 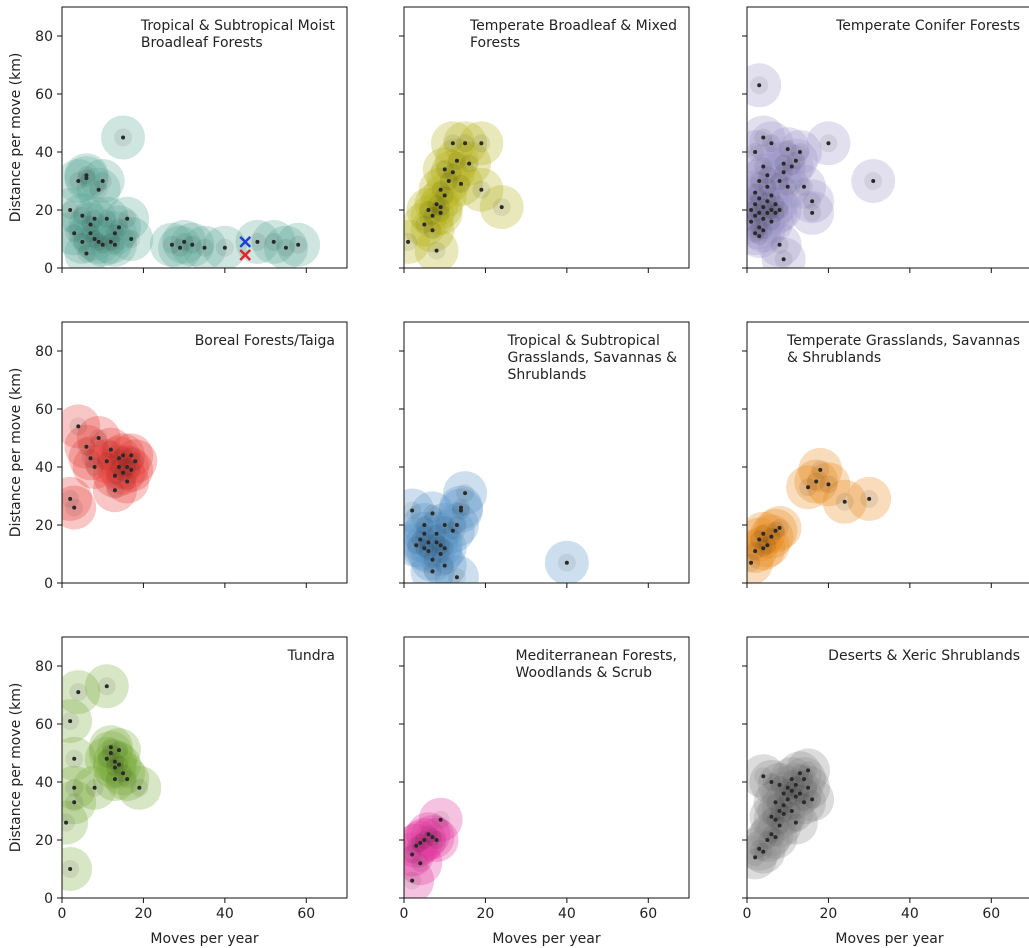 I want to click on plot-area, so click(x=110, y=467).